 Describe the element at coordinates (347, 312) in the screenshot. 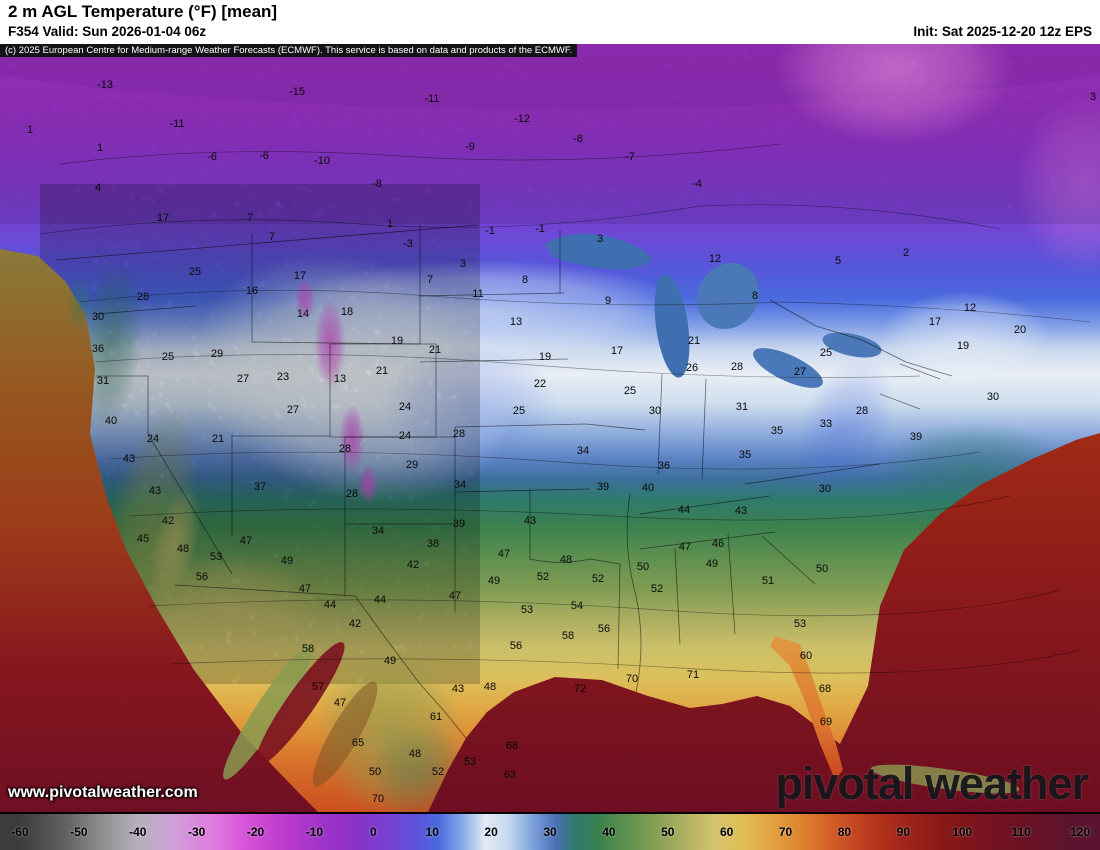

I see `temp-label: 18` at that location.